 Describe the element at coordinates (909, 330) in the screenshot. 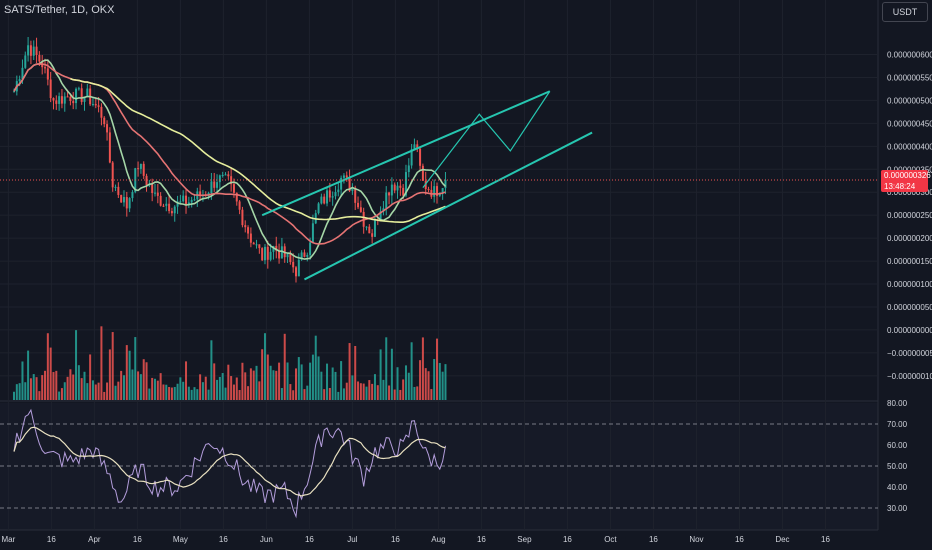

I see `price-tick-label: 0.0000000000` at that location.